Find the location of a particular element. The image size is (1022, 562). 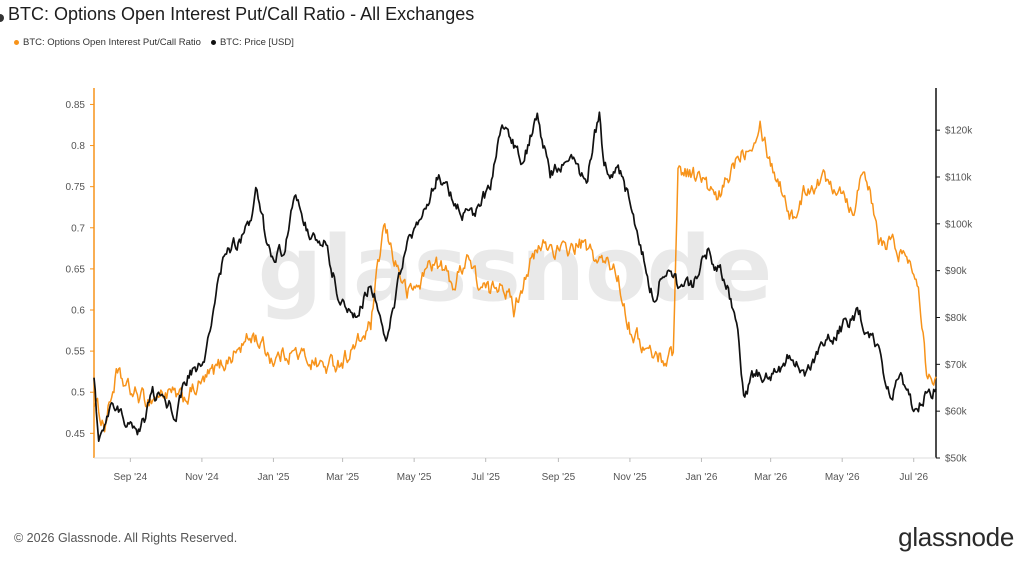

legend-dot-price is located at coordinates (213, 42).